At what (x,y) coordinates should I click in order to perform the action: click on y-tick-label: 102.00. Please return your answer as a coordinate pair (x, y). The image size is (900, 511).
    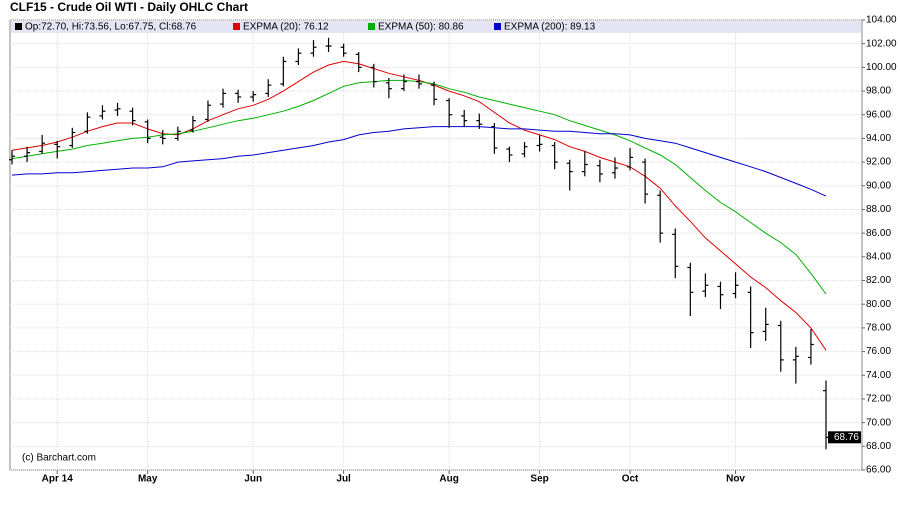
    Looking at the image, I should click on (881, 43).